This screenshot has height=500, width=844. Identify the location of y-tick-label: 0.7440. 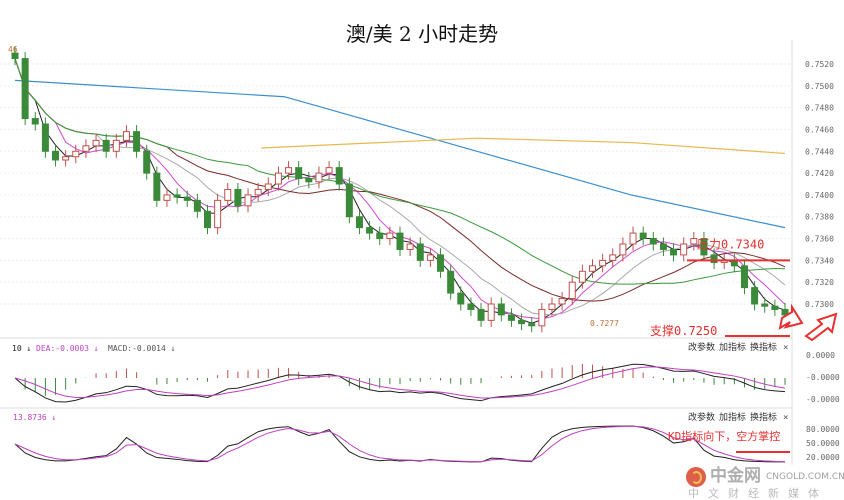
(819, 151).